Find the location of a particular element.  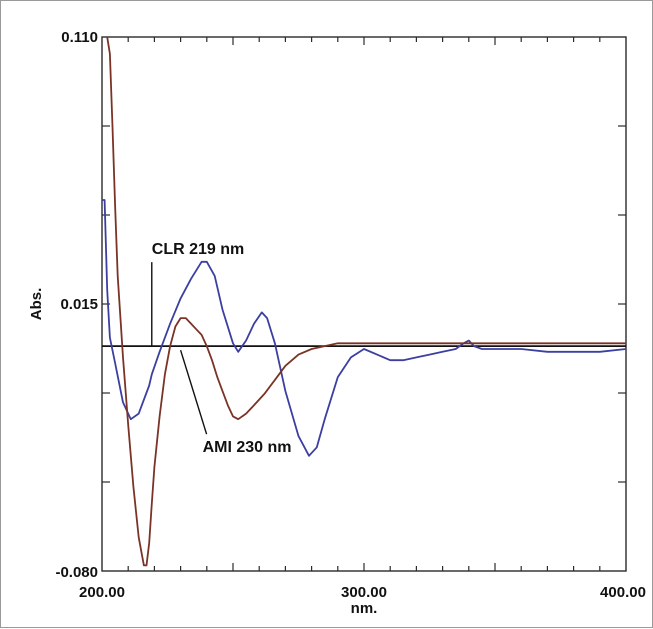

x-tick-label-right: 400.00 is located at coordinates (623, 592).